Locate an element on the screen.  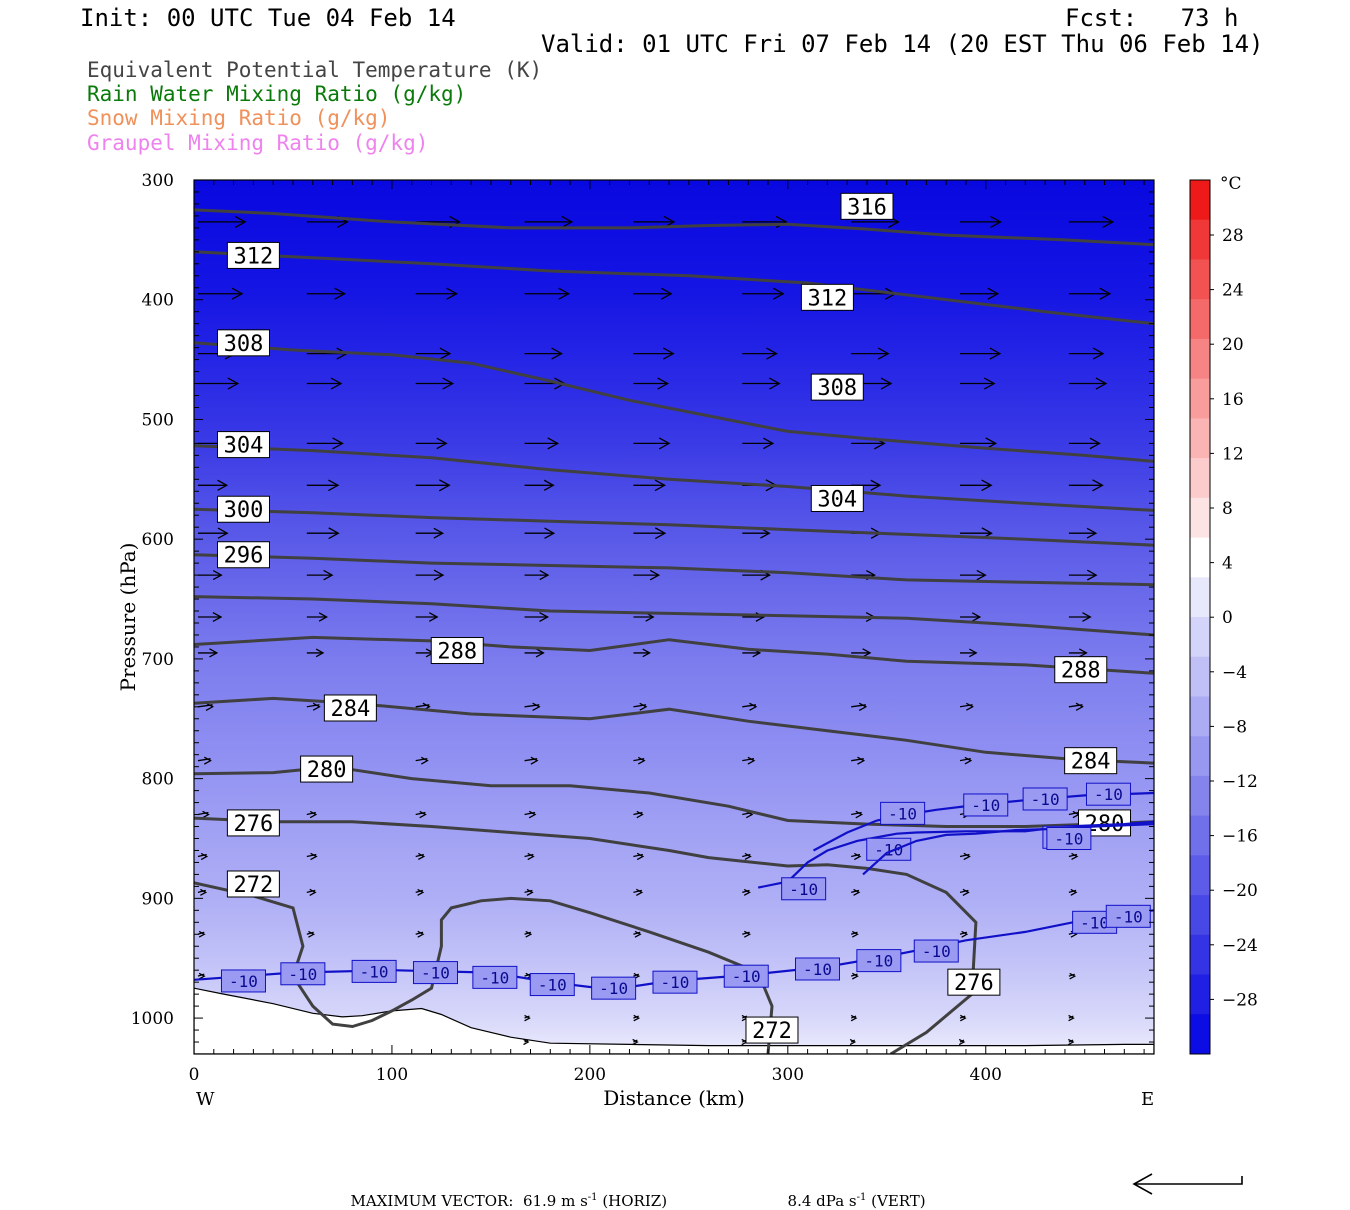
y-axis-title: Pressure (hPa) is located at coordinates (128, 617).